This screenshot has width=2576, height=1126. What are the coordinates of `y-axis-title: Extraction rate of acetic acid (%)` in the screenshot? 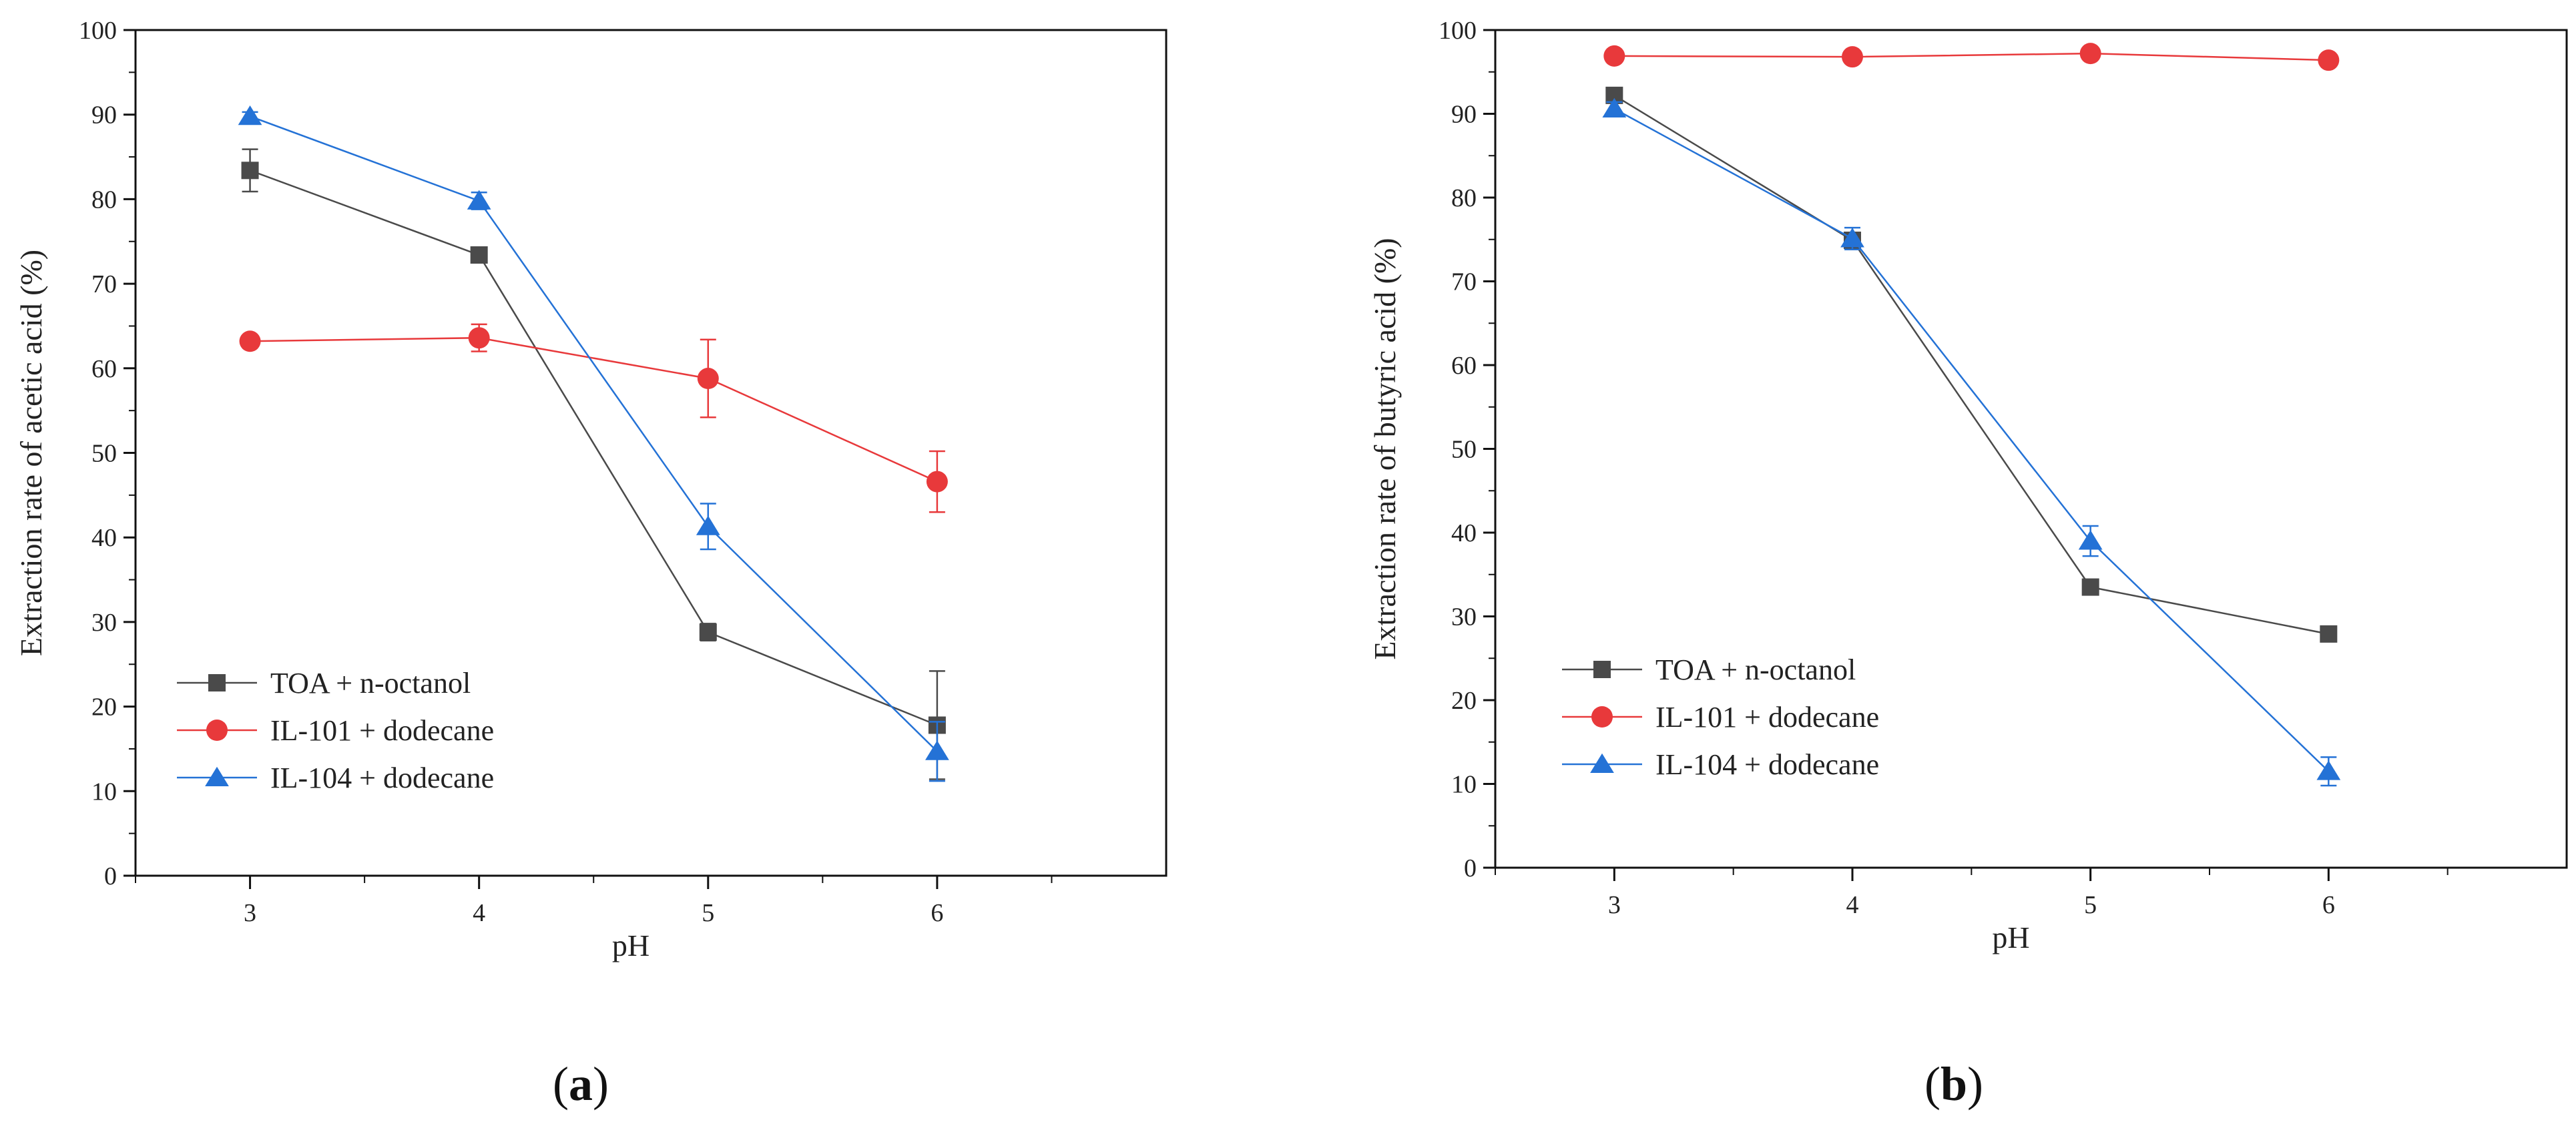 It's located at (31, 453).